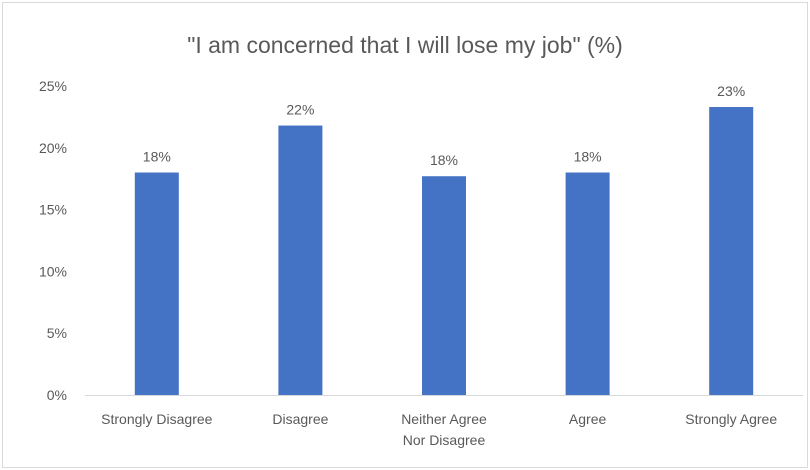 This screenshot has width=810, height=470. What do you see at coordinates (53, 148) in the screenshot?
I see `y-tick-label: 20%` at bounding box center [53, 148].